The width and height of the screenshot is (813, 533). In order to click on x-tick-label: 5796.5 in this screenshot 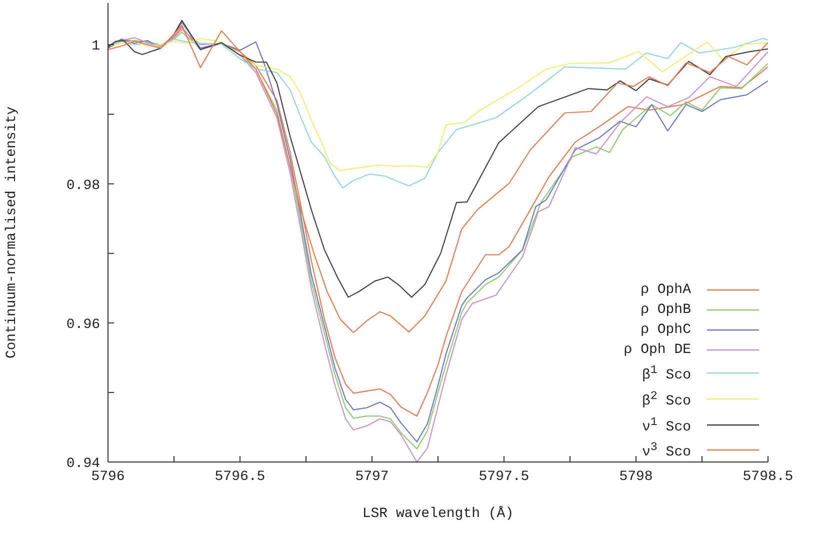, I will do `click(240, 476)`.